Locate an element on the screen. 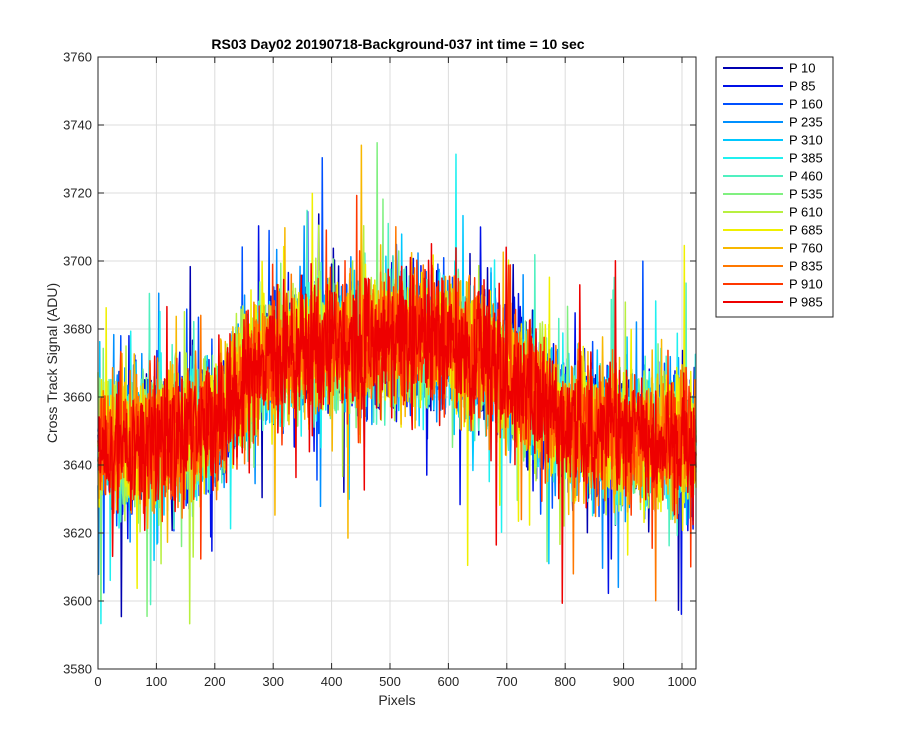 The height and width of the screenshot is (750, 900). legend-label: P 985 is located at coordinates (806, 302).